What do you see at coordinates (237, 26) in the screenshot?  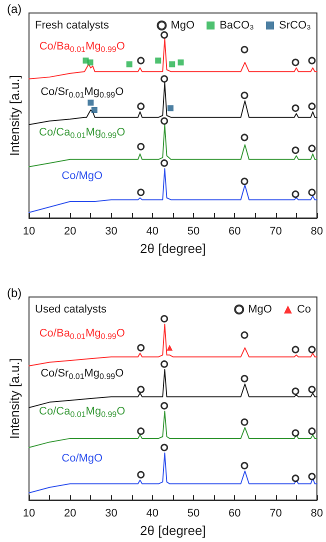 I see `legend-label: BaCO₃` at bounding box center [237, 26].